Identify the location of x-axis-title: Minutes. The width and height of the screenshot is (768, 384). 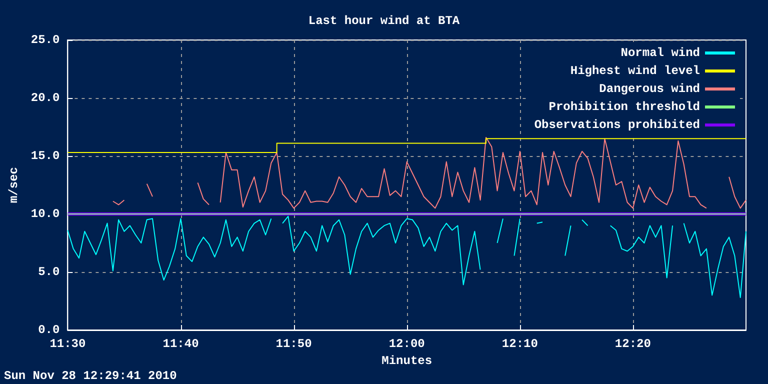
(407, 361).